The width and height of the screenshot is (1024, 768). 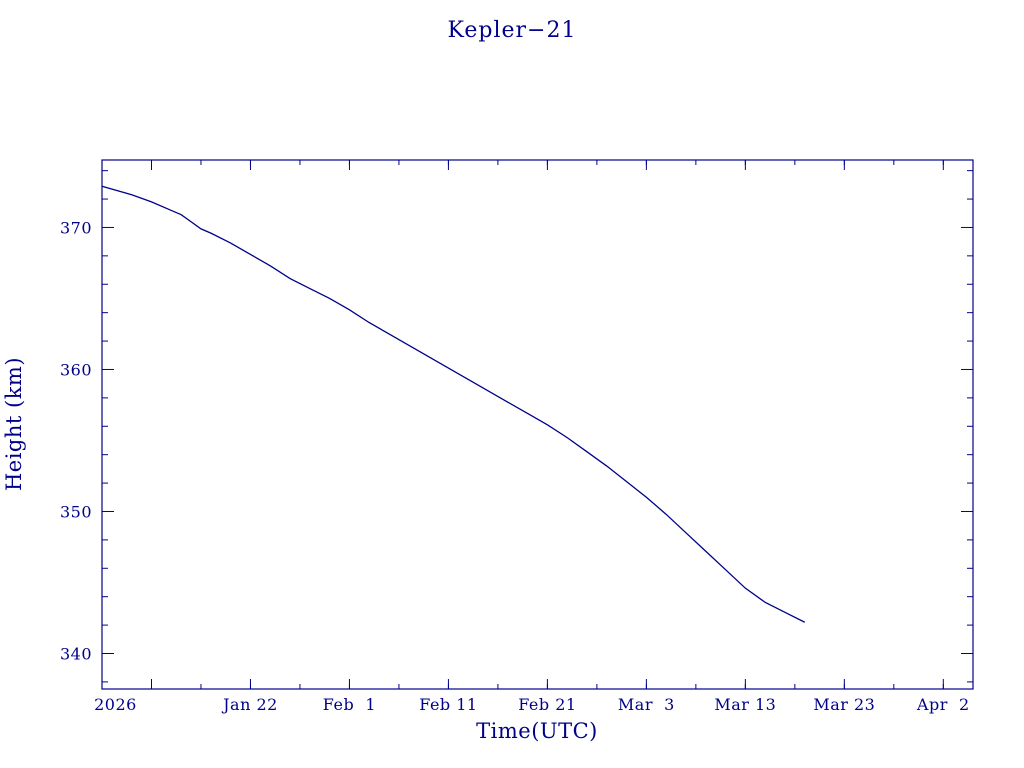 What do you see at coordinates (76, 369) in the screenshot?
I see `y-tick-label: 360` at bounding box center [76, 369].